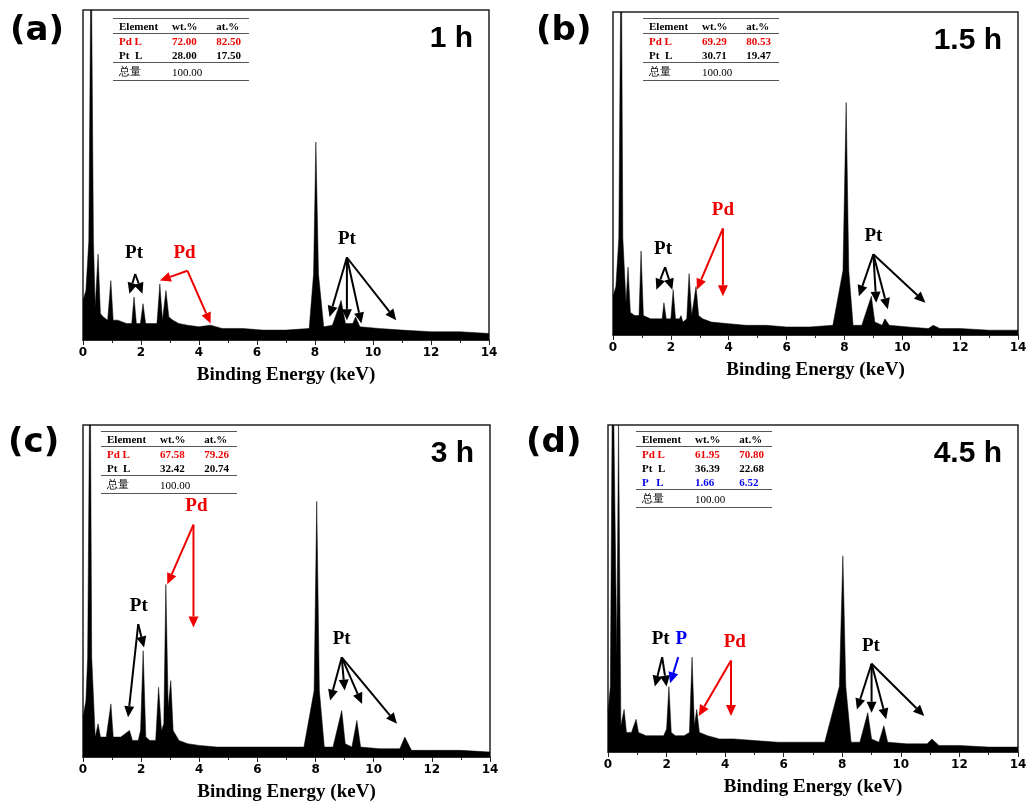 This screenshot has width=1032, height=812. I want to click on chart-title: (c), so click(34, 440).